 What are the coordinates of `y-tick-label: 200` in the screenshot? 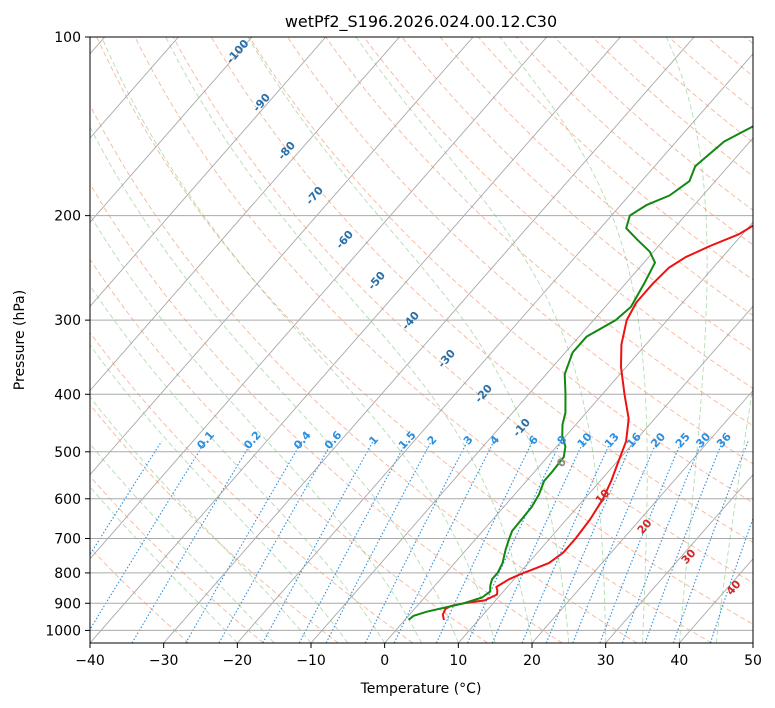 It's located at (67, 217).